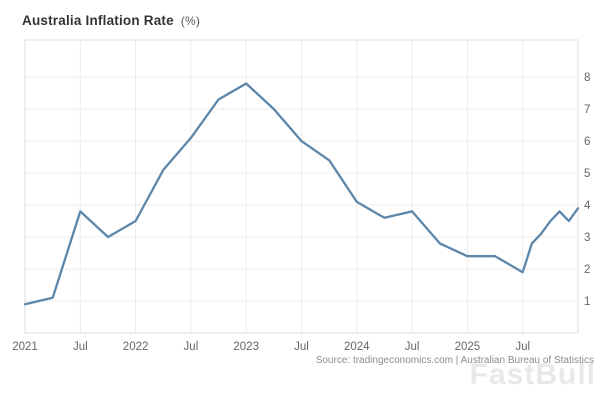 This screenshot has width=600, height=410. Describe the element at coordinates (25, 347) in the screenshot. I see `x-tick-label: 2021` at that location.